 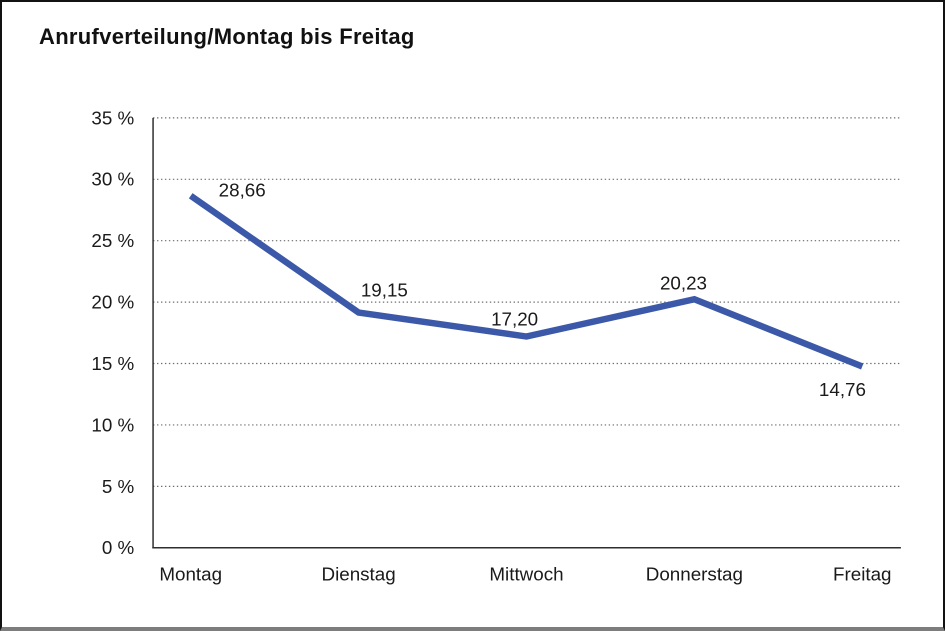 What do you see at coordinates (694, 573) in the screenshot?
I see `x-category-label: Donnerstag` at bounding box center [694, 573].